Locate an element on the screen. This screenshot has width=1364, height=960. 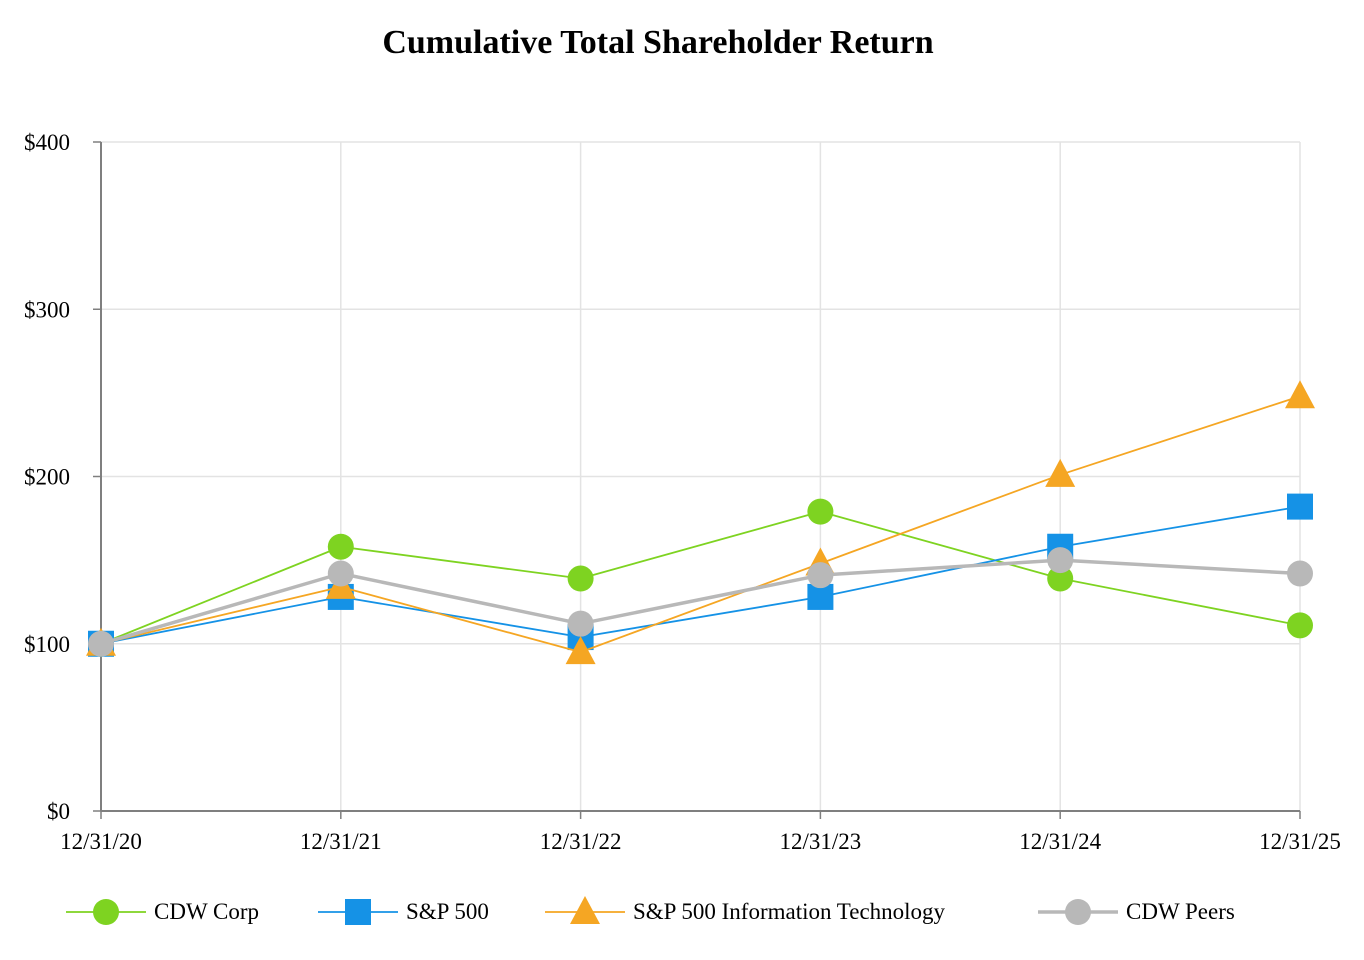
legend-label: CDW Corp is located at coordinates (206, 911).